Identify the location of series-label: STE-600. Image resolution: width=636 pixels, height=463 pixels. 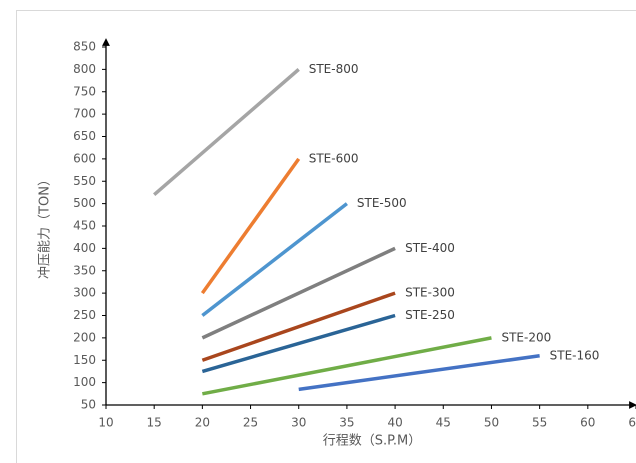
(334, 158).